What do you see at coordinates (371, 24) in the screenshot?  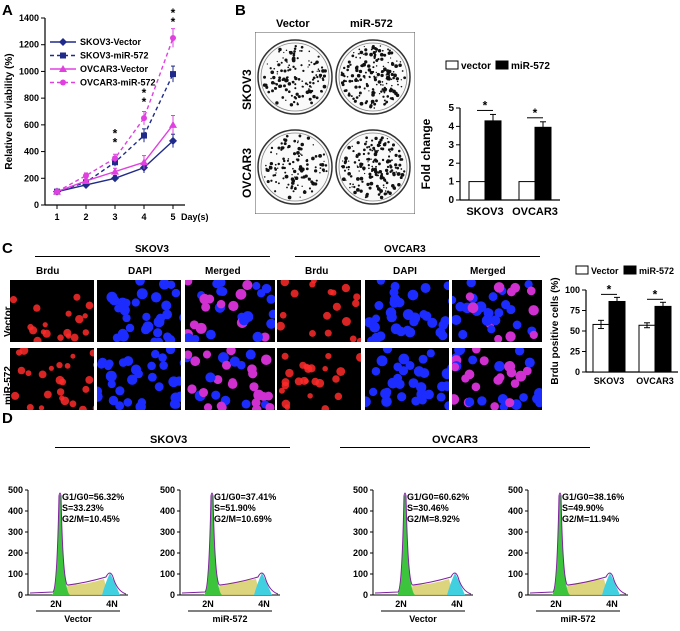 I see `plate-col-label-mir572: miR-572` at bounding box center [371, 24].